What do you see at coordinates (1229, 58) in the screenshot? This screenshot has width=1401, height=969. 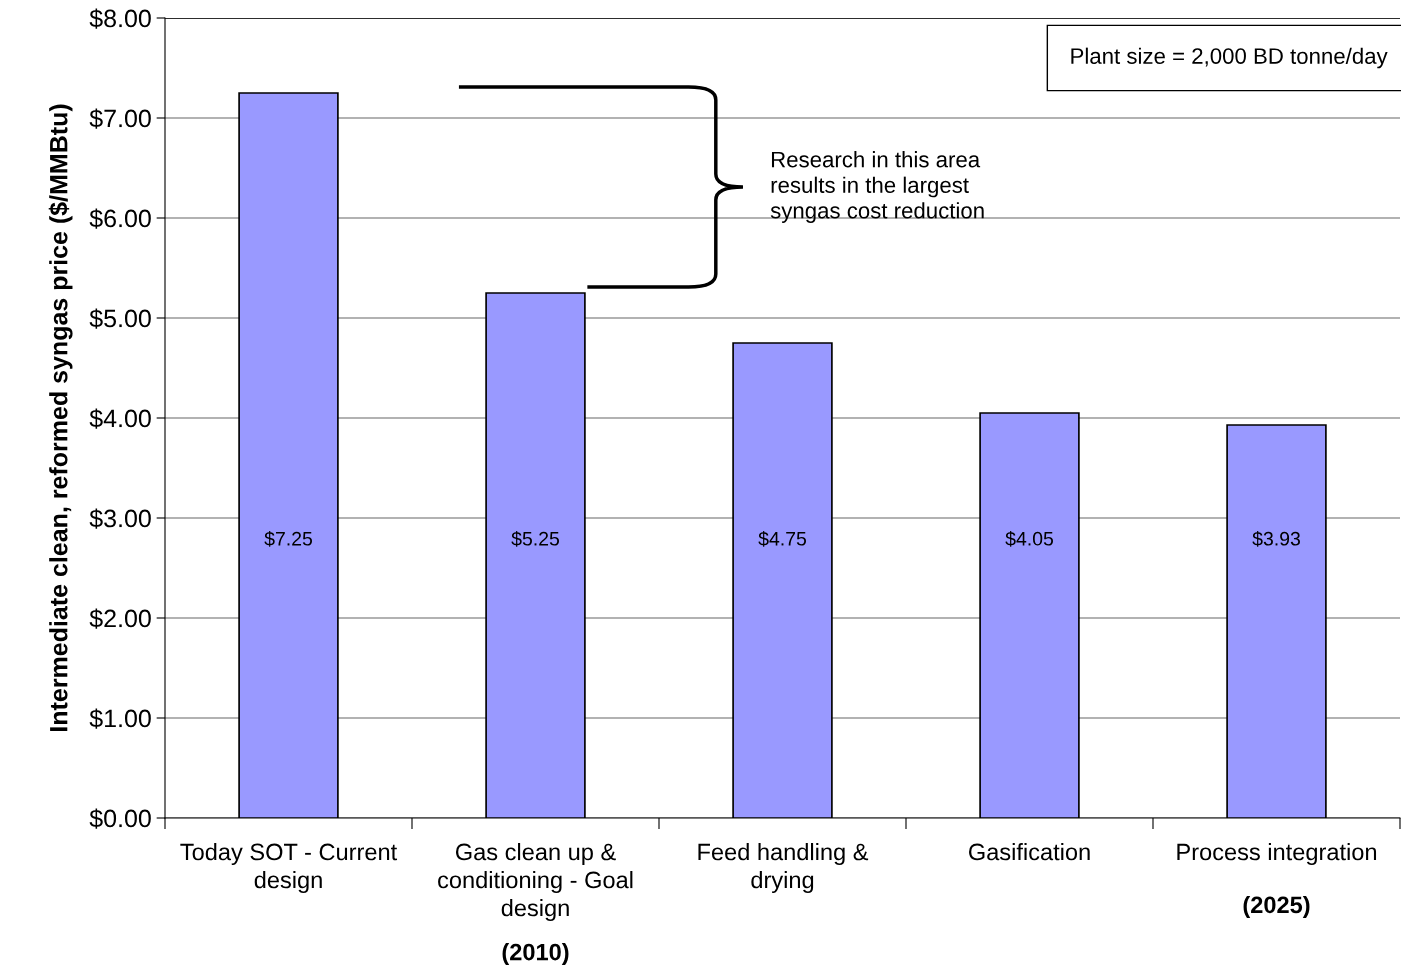 I see `annotation: Plant size = 2,000 BD tonne/day` at bounding box center [1229, 58].